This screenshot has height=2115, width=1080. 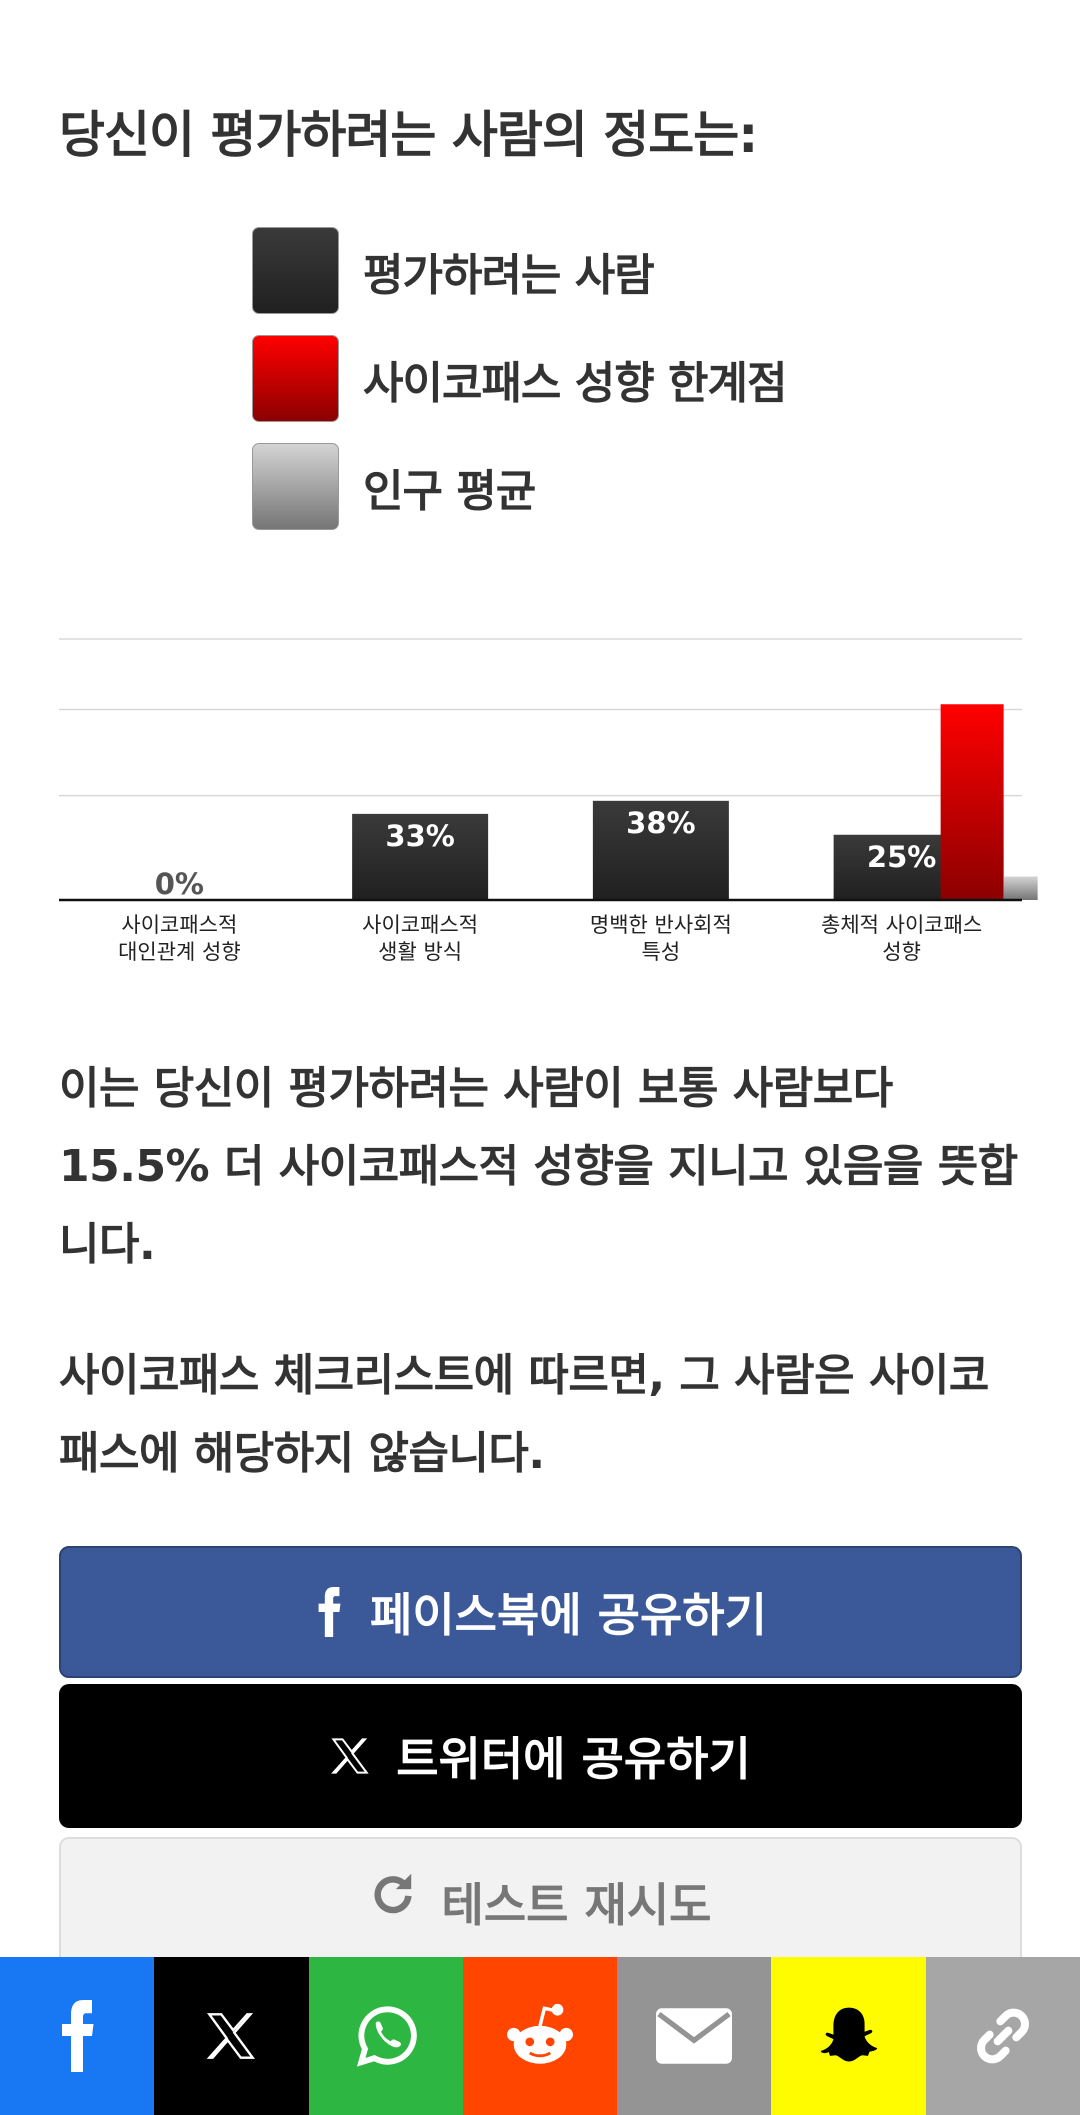 I want to click on share-x, so click(x=231, y=2036).